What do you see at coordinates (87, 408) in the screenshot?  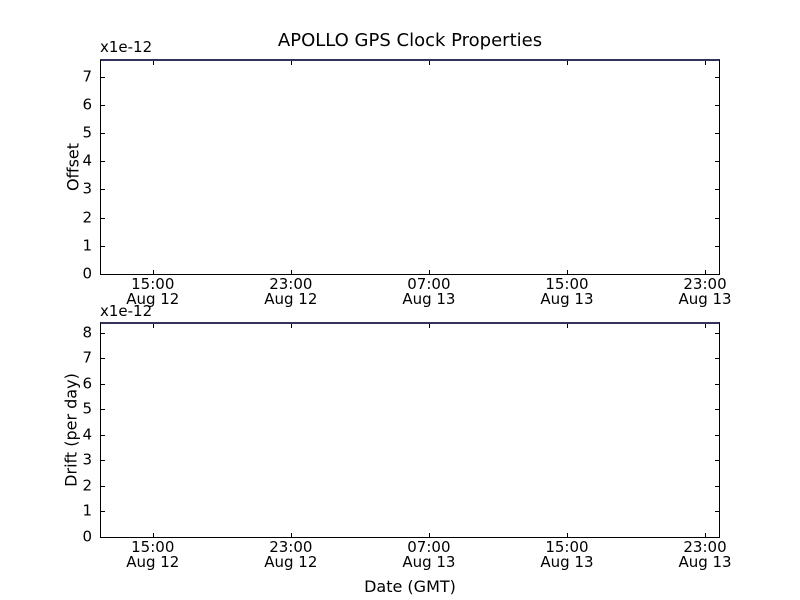 I see `y-tick-label: 5` at bounding box center [87, 408].